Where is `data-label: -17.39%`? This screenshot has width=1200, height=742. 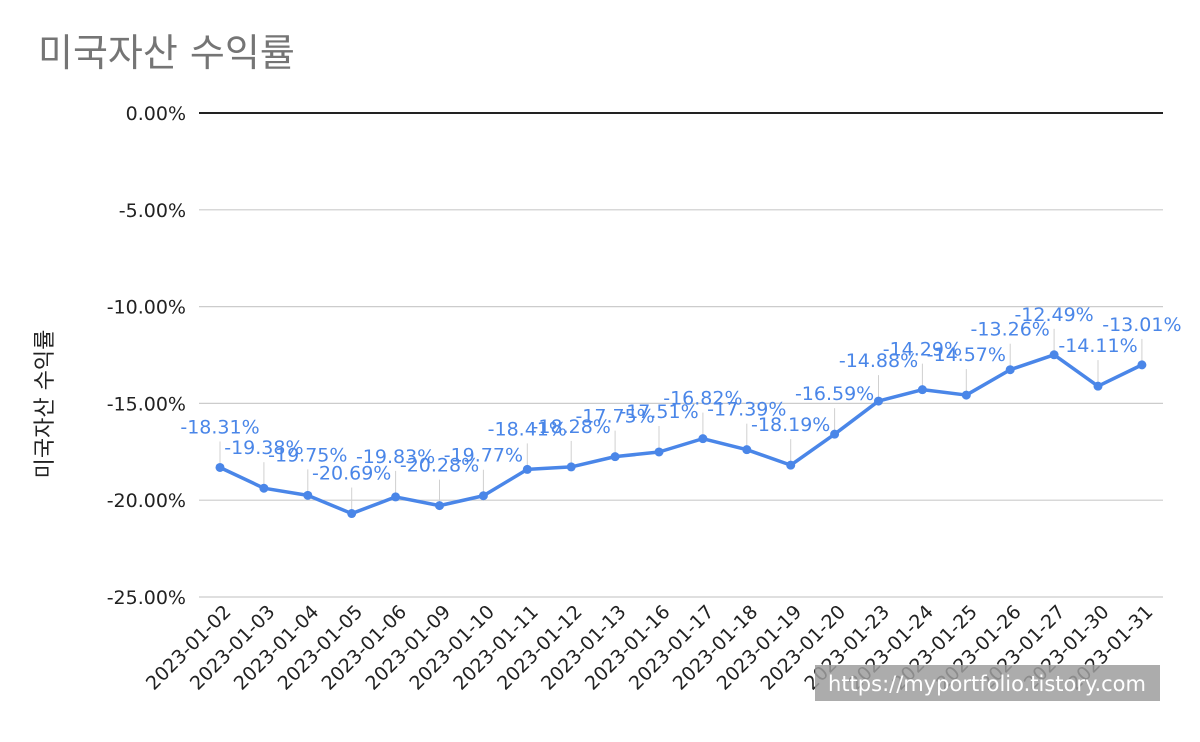 data-label: -17.39% is located at coordinates (746, 410).